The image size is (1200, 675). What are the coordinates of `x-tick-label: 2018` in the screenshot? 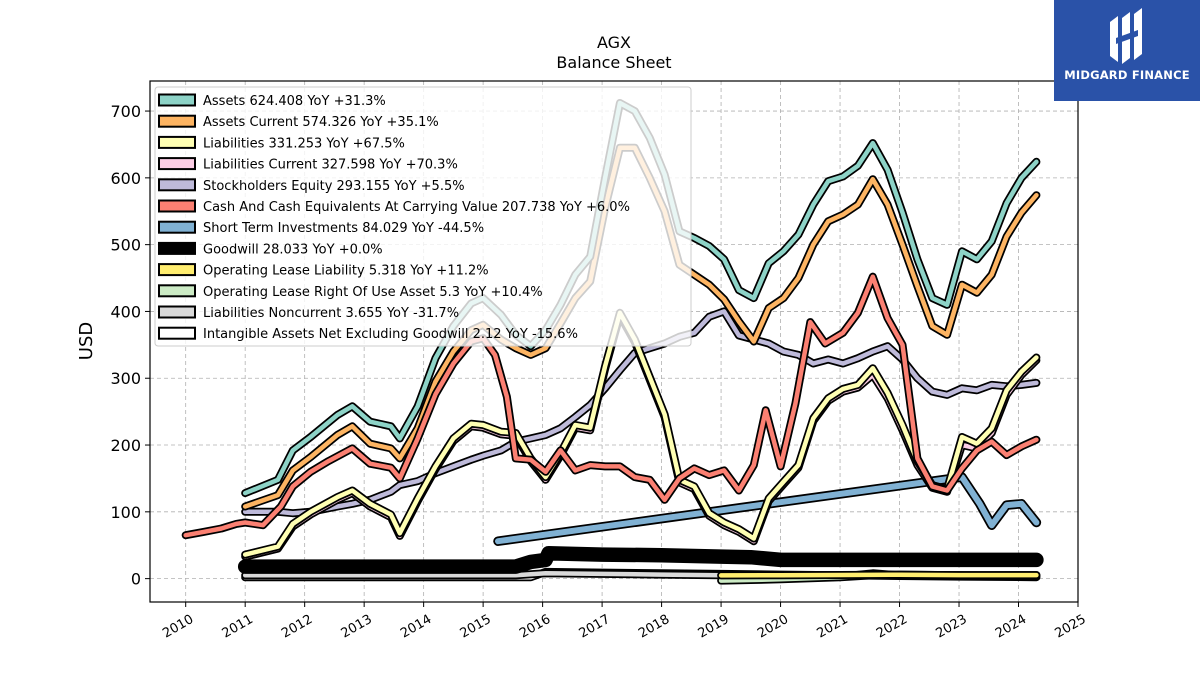 It's located at (654, 627).